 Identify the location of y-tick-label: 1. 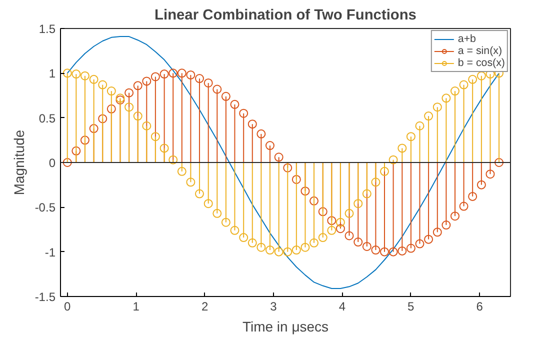
(52, 73).